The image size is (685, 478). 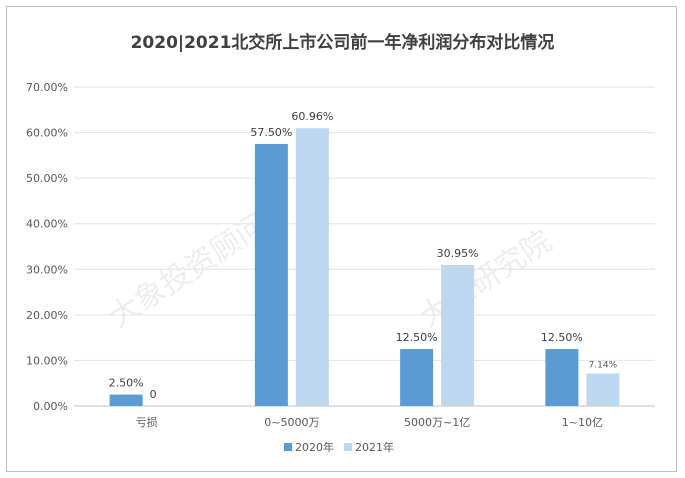 What do you see at coordinates (188, 270) in the screenshot?
I see `watermark-text-1: 大象投资顾问` at bounding box center [188, 270].